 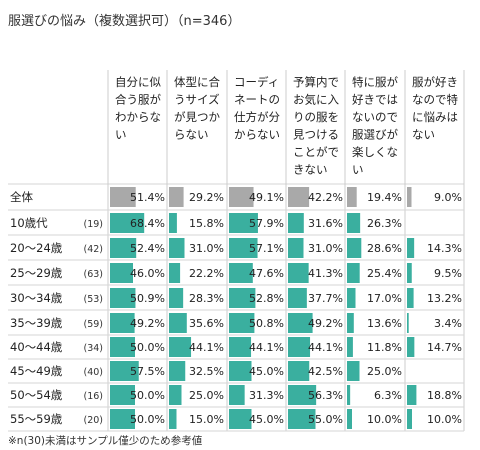 What do you see at coordinates (36, 419) in the screenshot?
I see `row-label: 55～59歳` at bounding box center [36, 419].